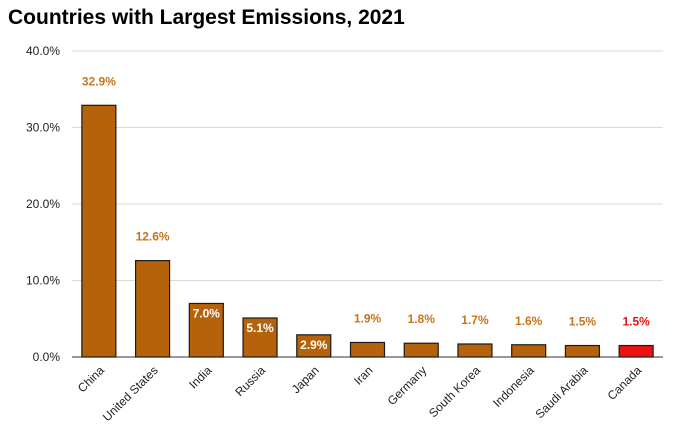  What do you see at coordinates (475, 350) in the screenshot?
I see `bar-south-korea` at bounding box center [475, 350].